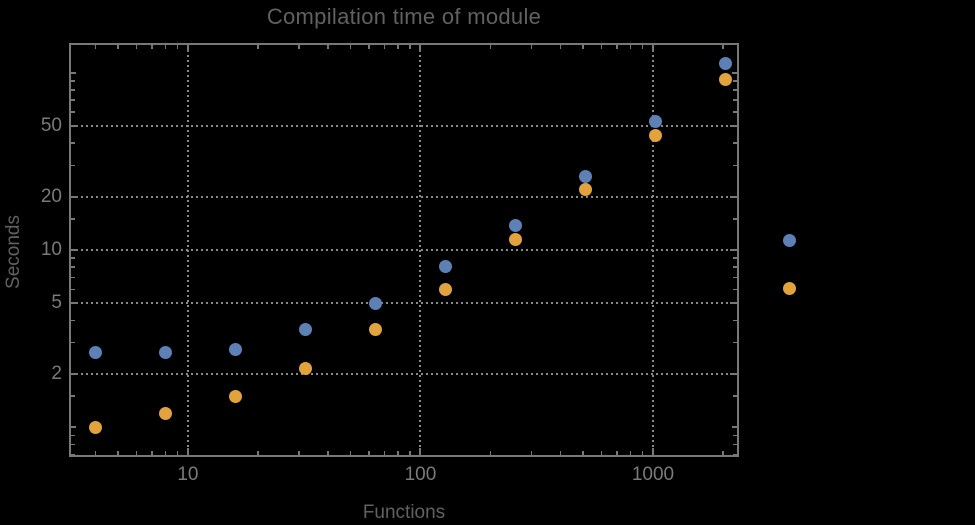  What do you see at coordinates (653, 474) in the screenshot?
I see `x-tick-label: 1000` at bounding box center [653, 474].